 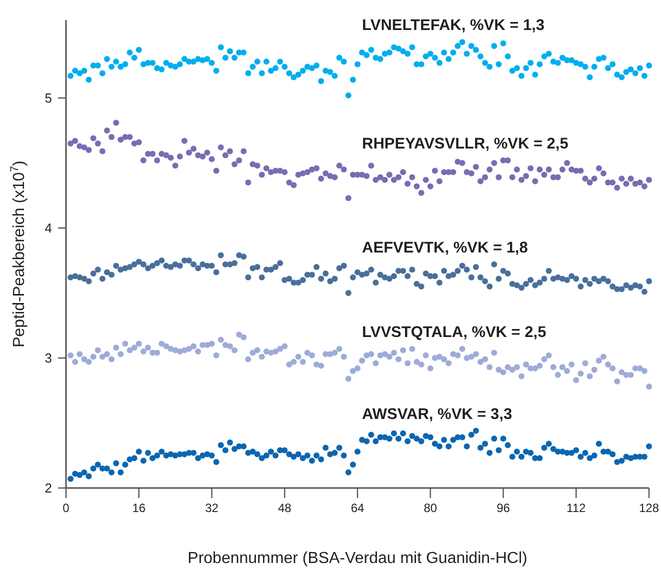 I want to click on series-label: AEFVEVTK, %VK = 1,8, so click(x=445, y=247).